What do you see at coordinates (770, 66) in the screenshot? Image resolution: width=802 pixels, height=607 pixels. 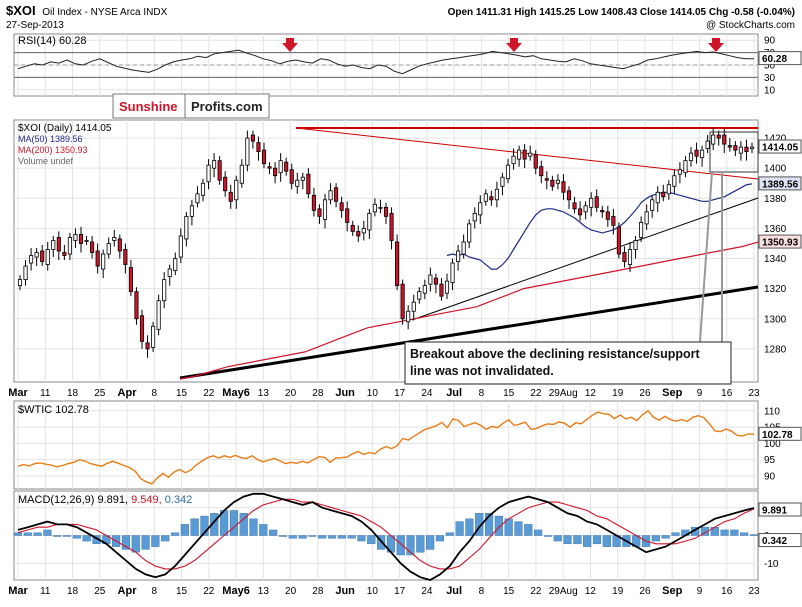 I see `y-tick-label: 50` at bounding box center [770, 66].